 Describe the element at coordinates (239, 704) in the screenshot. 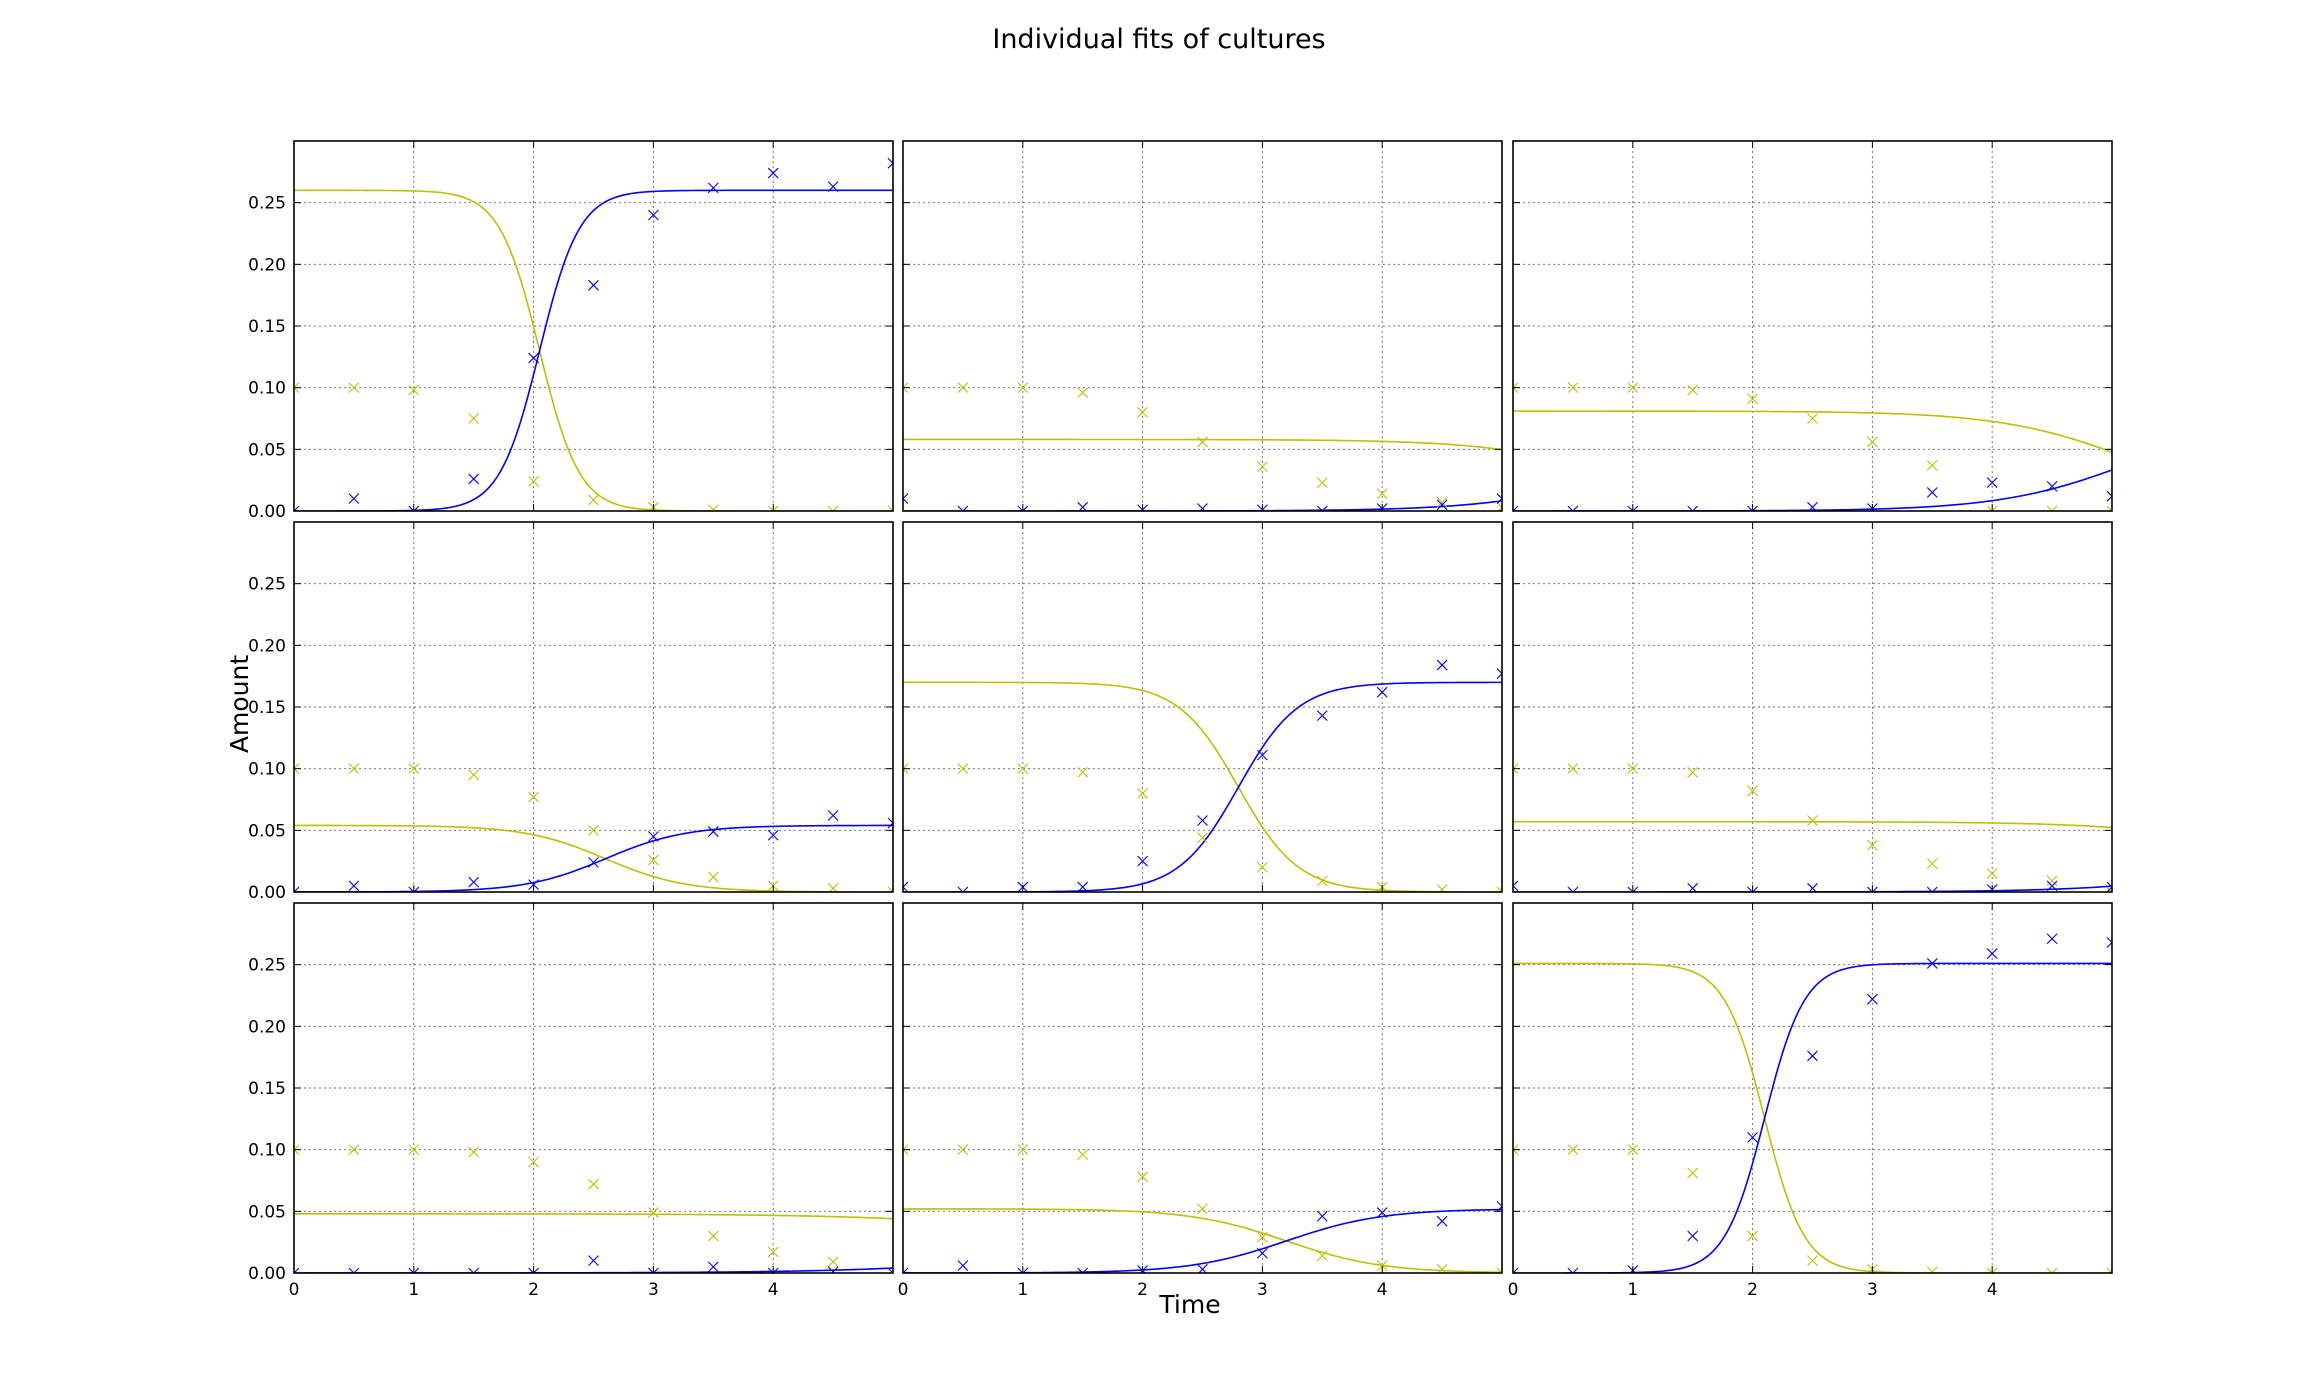

I see `y-axis-label: Amount` at that location.